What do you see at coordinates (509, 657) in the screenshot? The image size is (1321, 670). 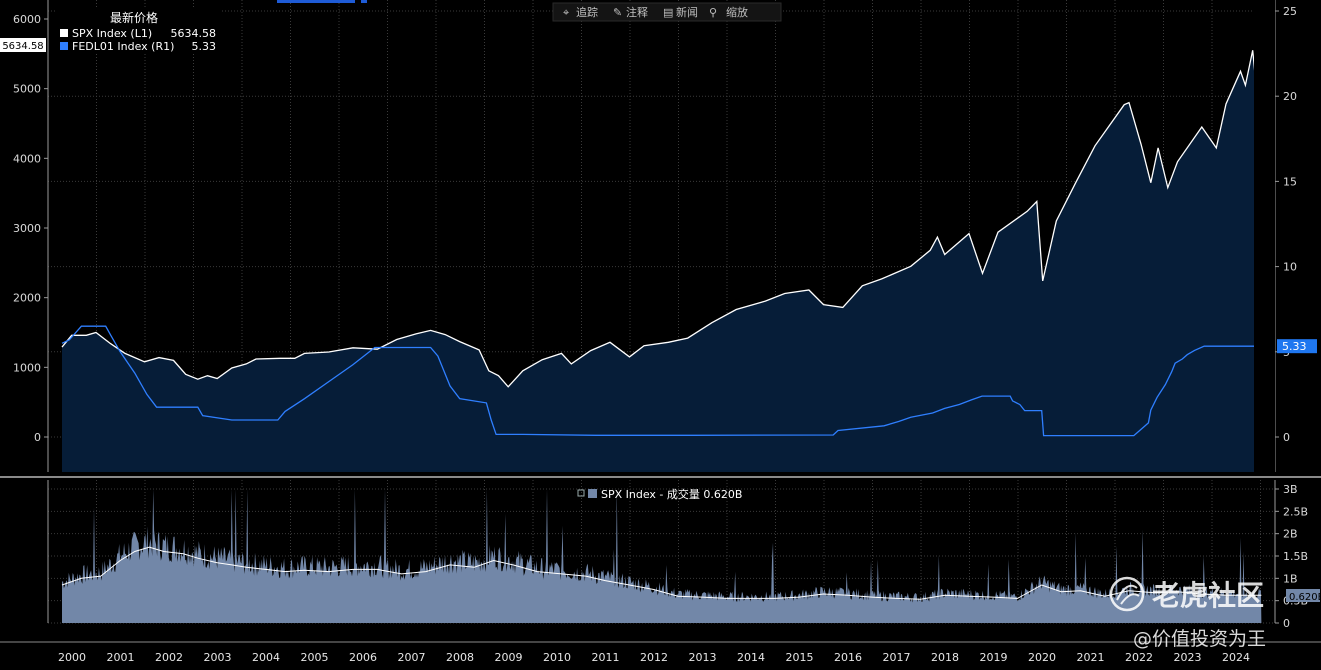 I see `x-tick-label: 2009` at bounding box center [509, 657].